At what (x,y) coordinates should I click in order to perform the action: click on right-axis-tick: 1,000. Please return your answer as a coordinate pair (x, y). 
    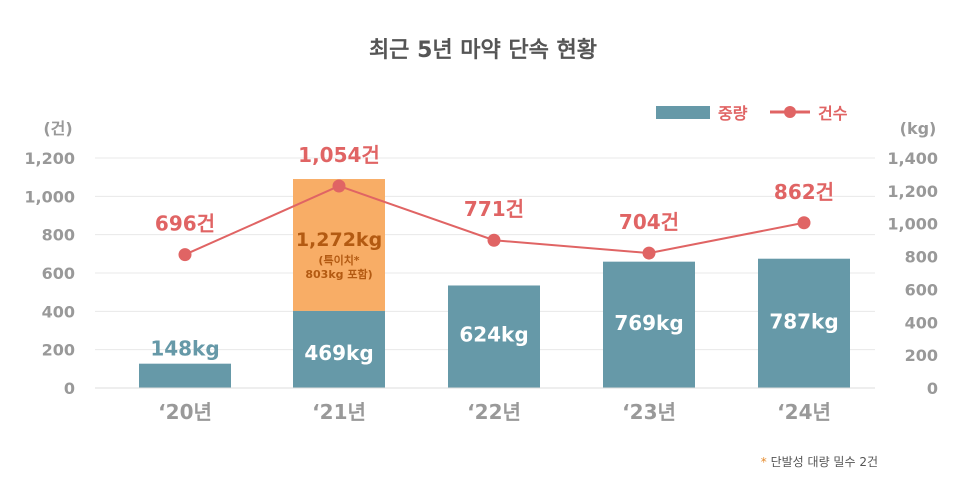
    Looking at the image, I should click on (912, 224).